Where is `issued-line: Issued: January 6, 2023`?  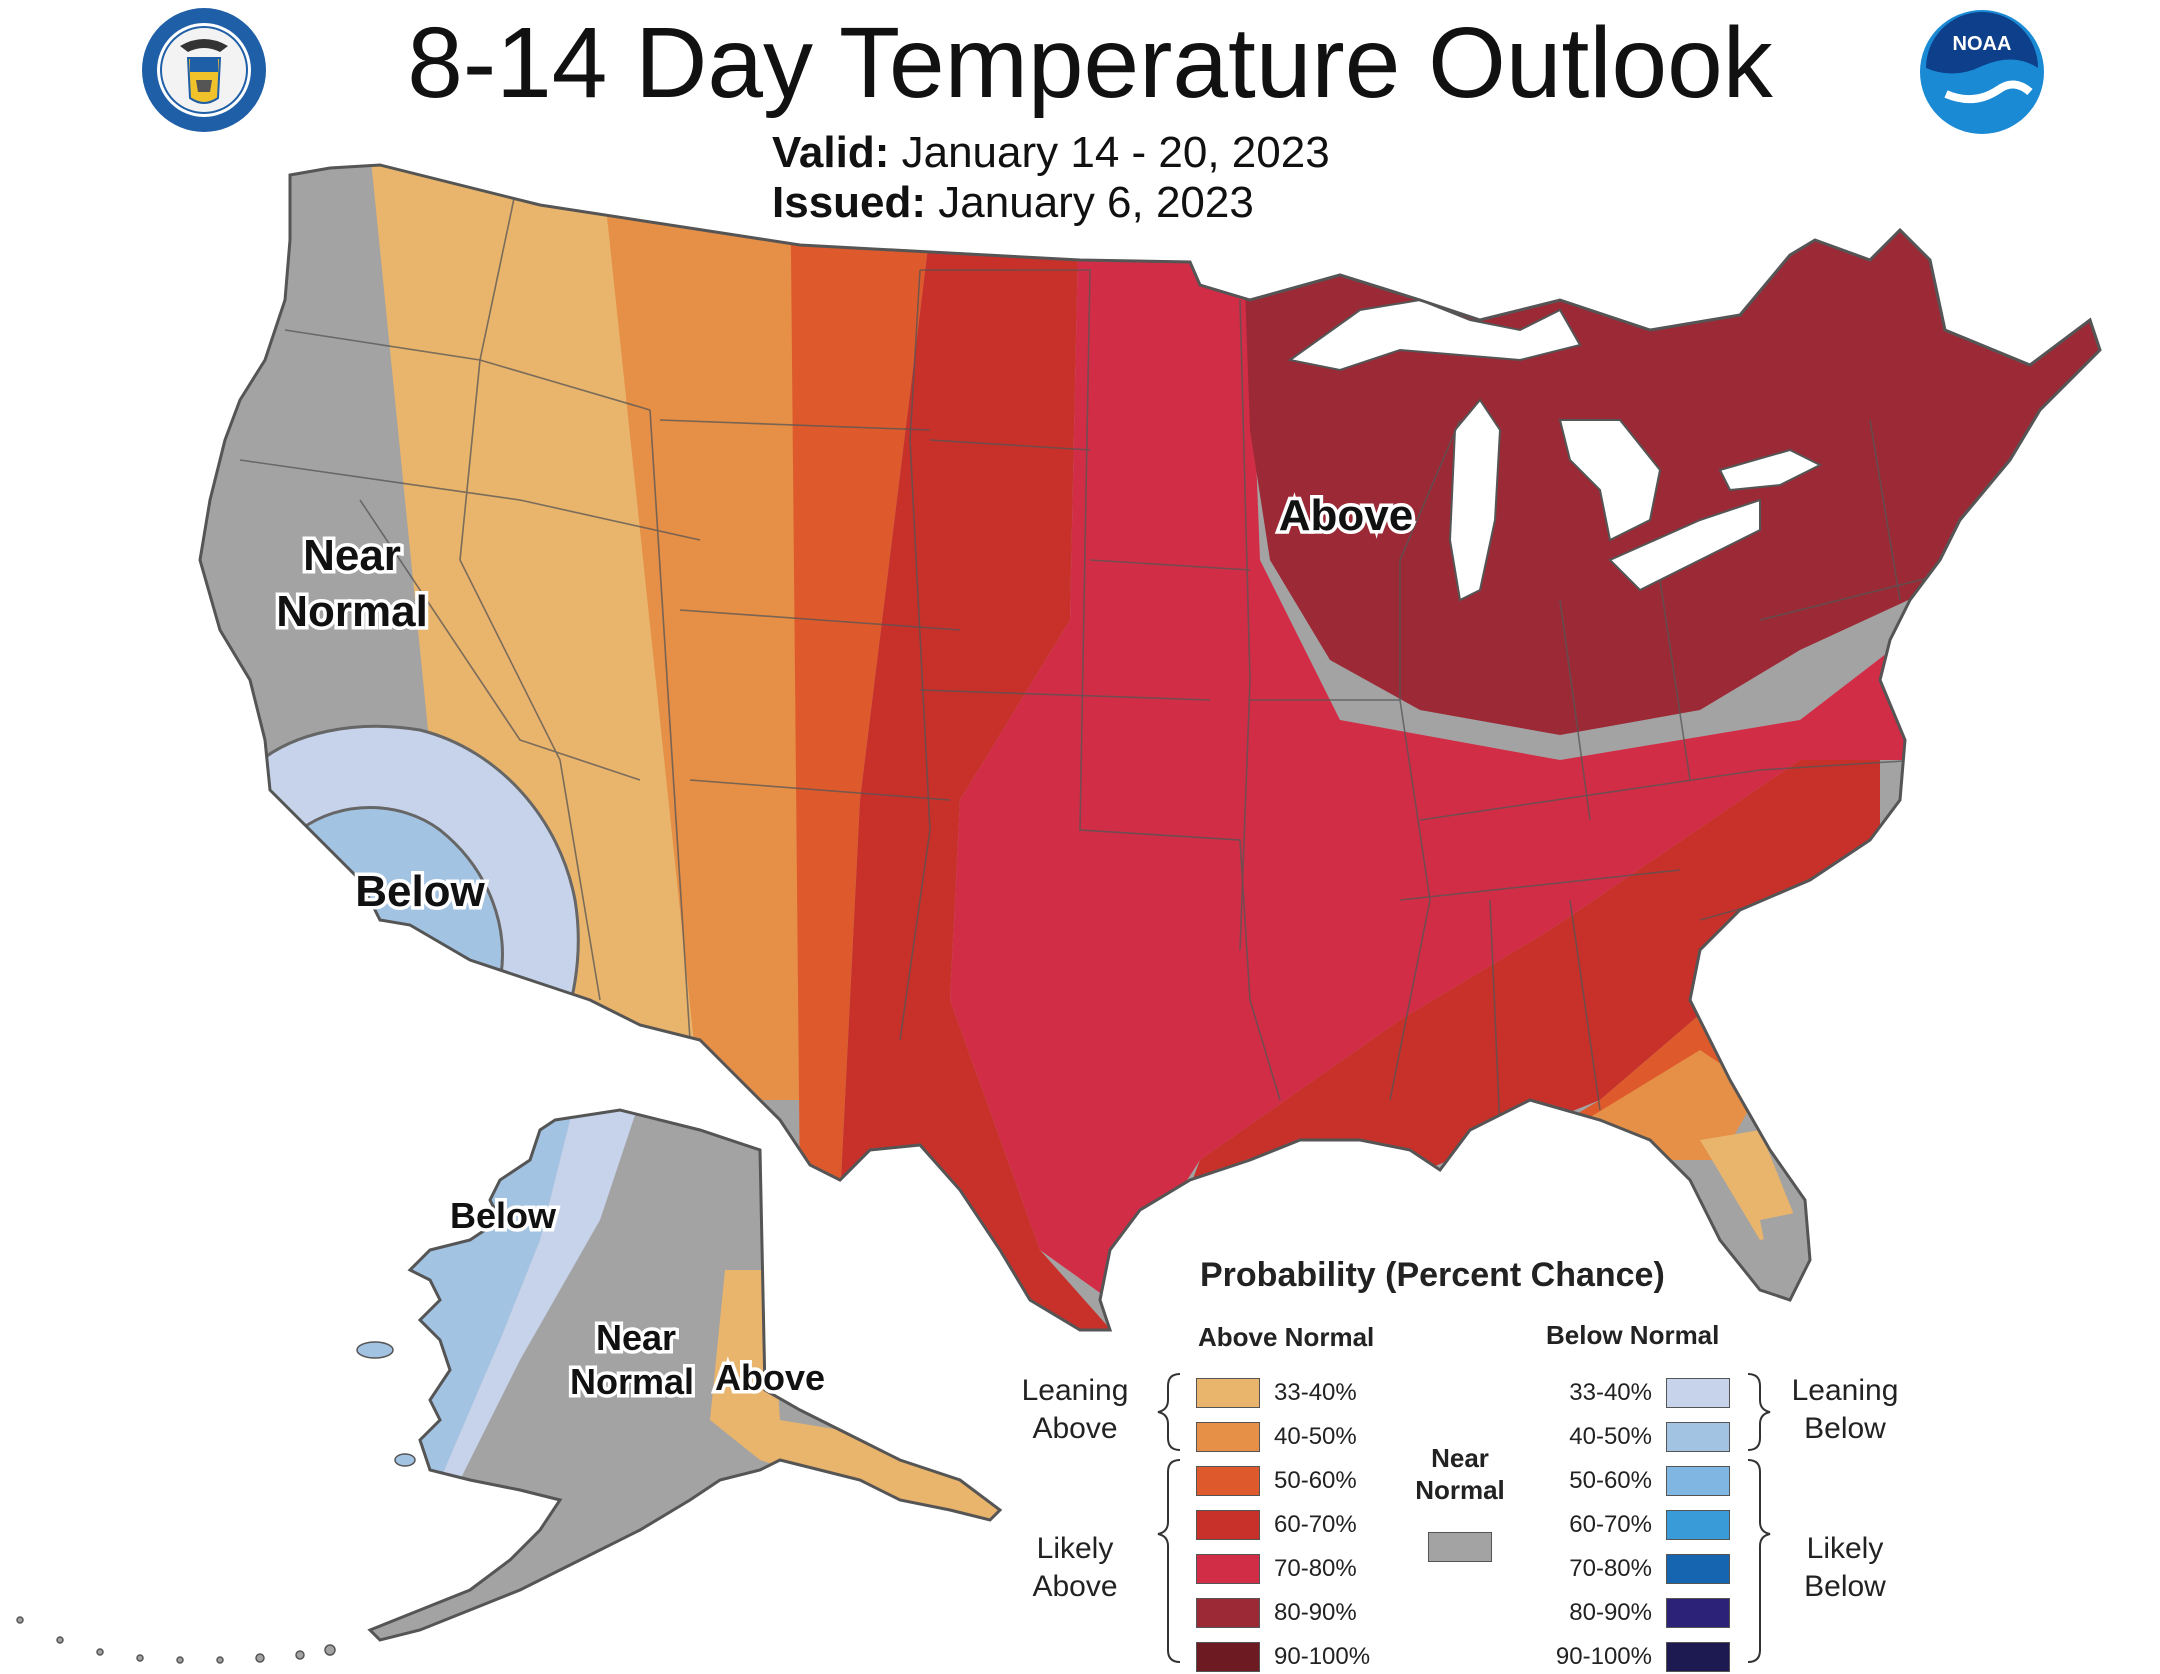
issued-line: Issued: January 6, 2023 is located at coordinates (1013, 203).